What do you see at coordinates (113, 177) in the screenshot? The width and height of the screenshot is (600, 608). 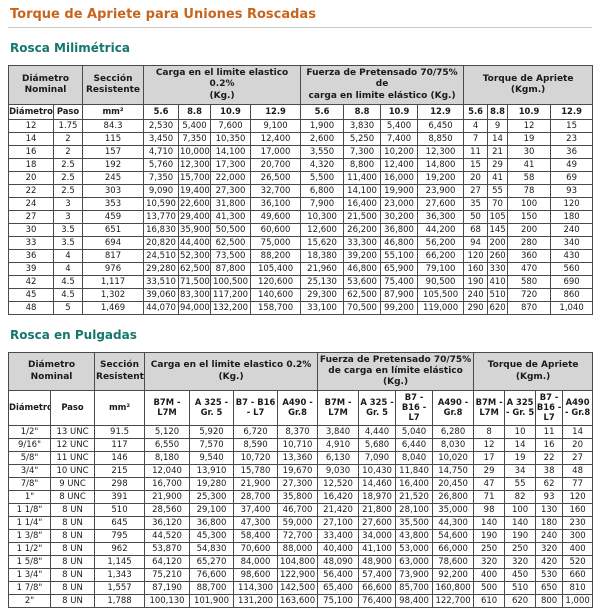 I see `table-cell: 245` at bounding box center [113, 177].